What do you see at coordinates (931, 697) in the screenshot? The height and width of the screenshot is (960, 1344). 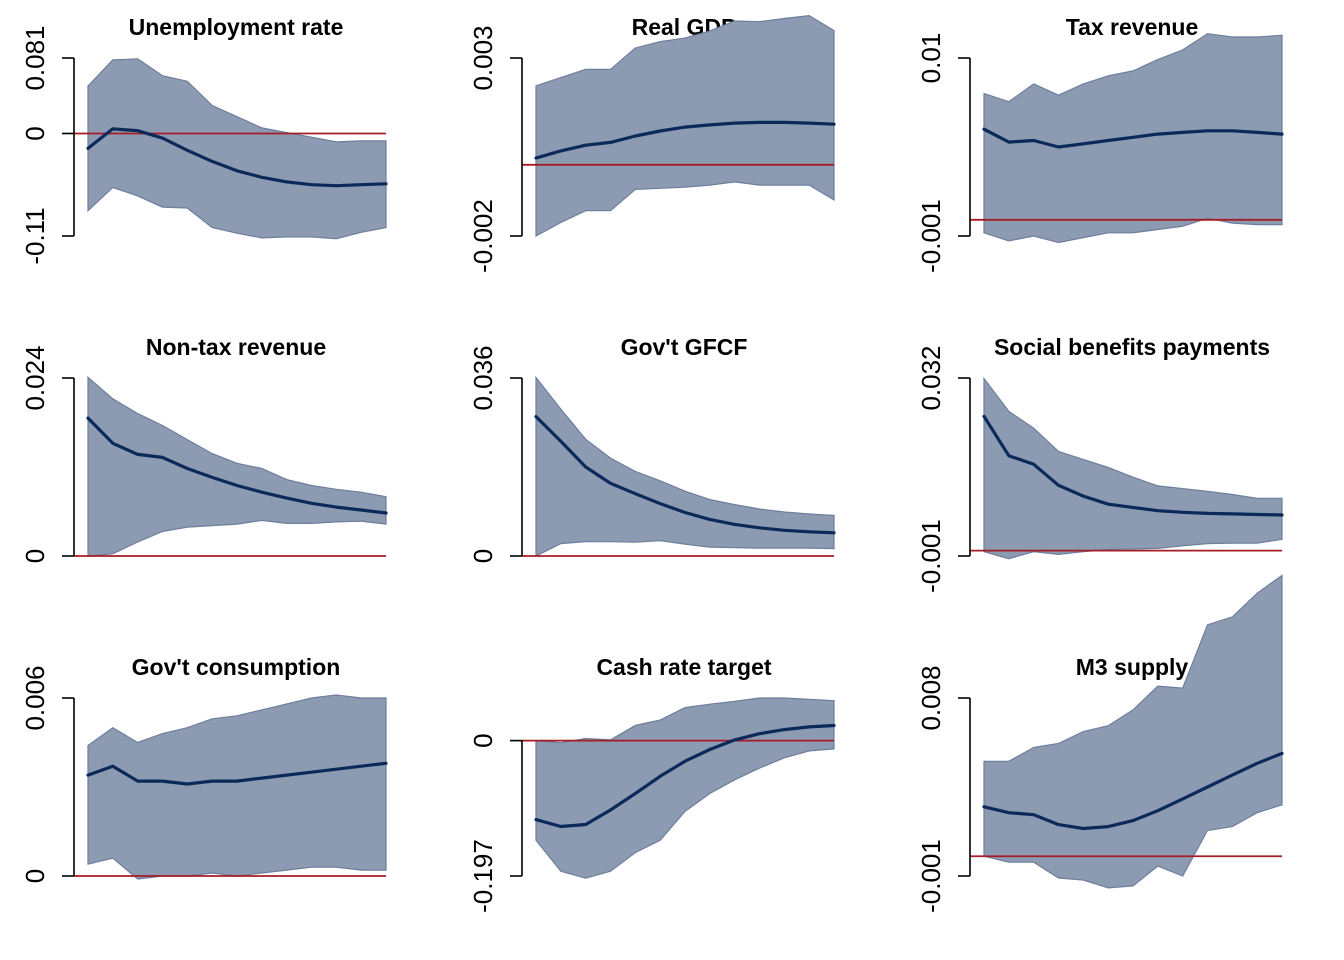 I see `y-tick-label: 0.008` at bounding box center [931, 697].